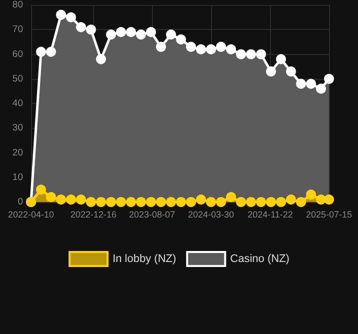 Image resolution: width=358 pixels, height=334 pixels. I want to click on x-tick-label: 2024-03-30, so click(211, 215).